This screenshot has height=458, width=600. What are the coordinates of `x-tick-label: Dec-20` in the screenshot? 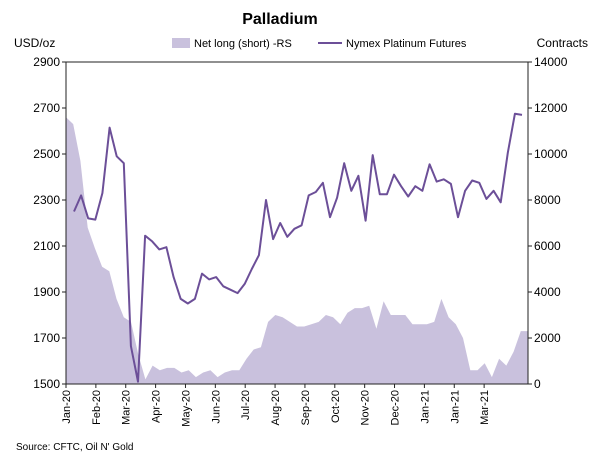 It's located at (396, 407).